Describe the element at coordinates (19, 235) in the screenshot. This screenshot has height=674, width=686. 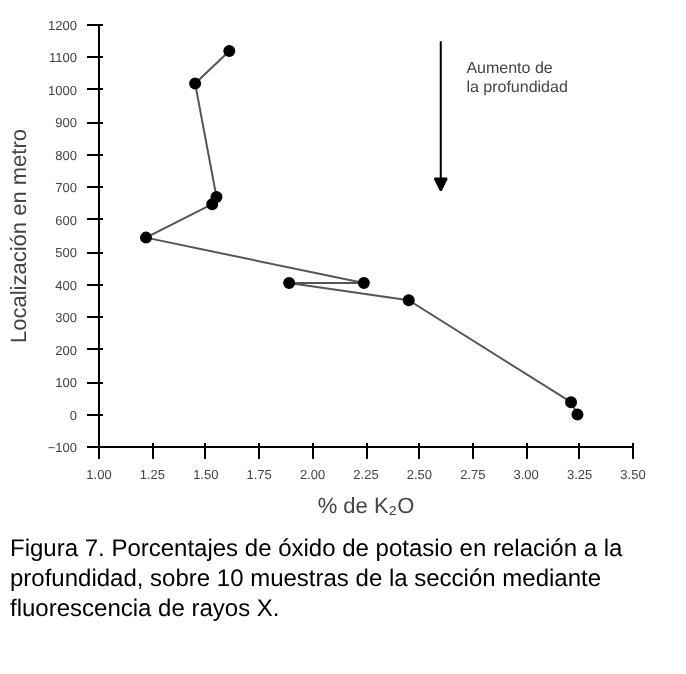
I see `y-axis-title: Localización en metro` at that location.